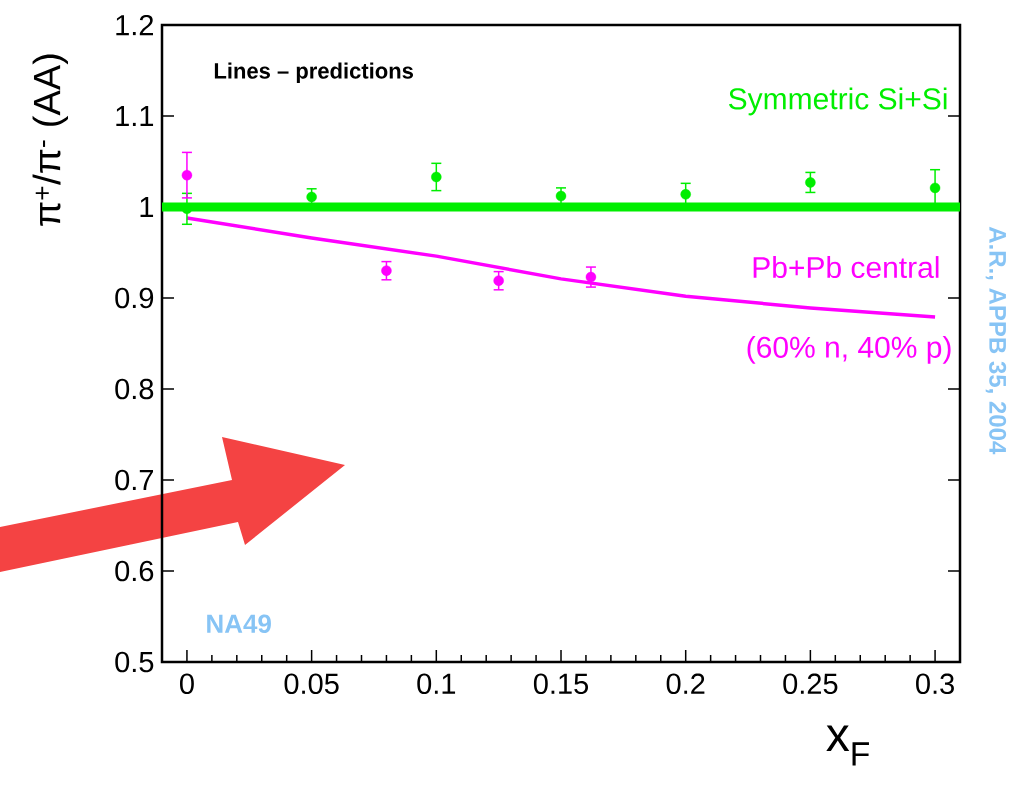 The image size is (1032, 798). Describe the element at coordinates (314, 73) in the screenshot. I see `annotation: Lines – predictions` at that location.